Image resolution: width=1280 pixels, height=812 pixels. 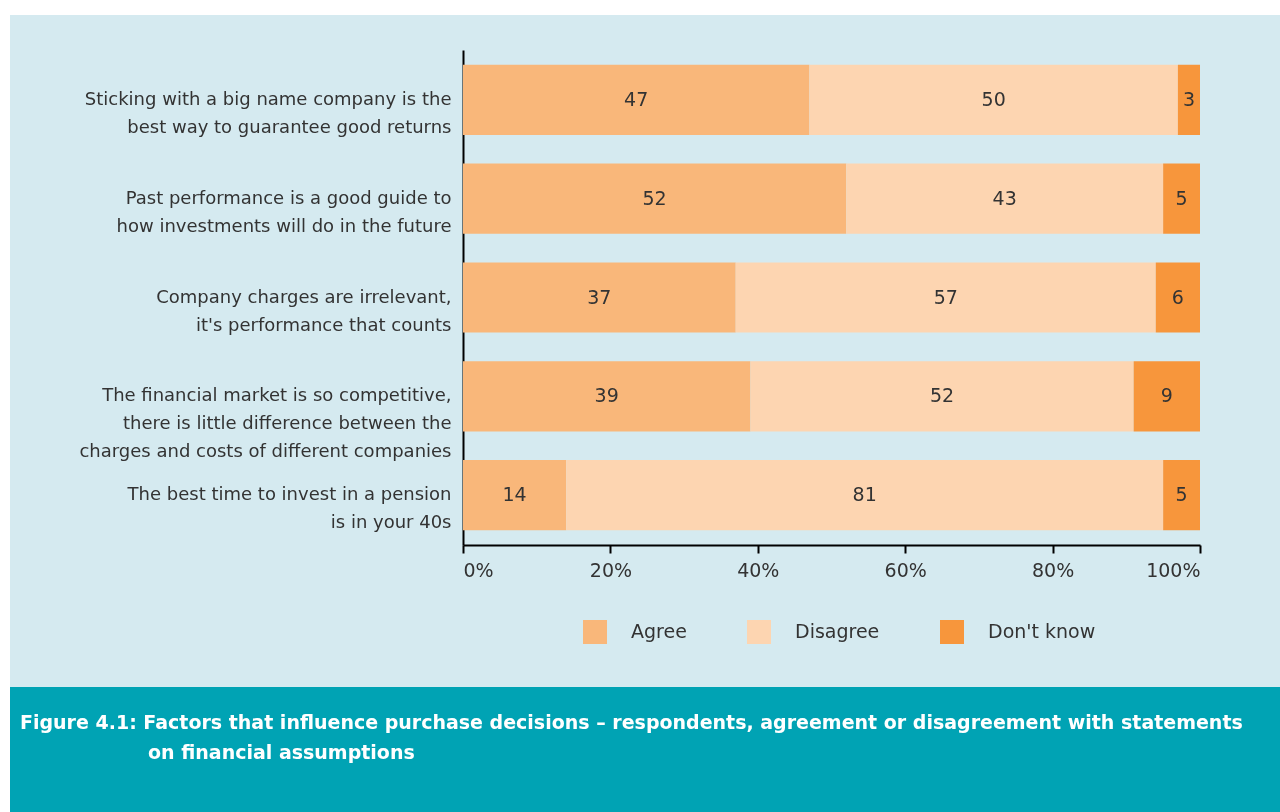 I want to click on legend-label: Disagree, so click(x=837, y=631).